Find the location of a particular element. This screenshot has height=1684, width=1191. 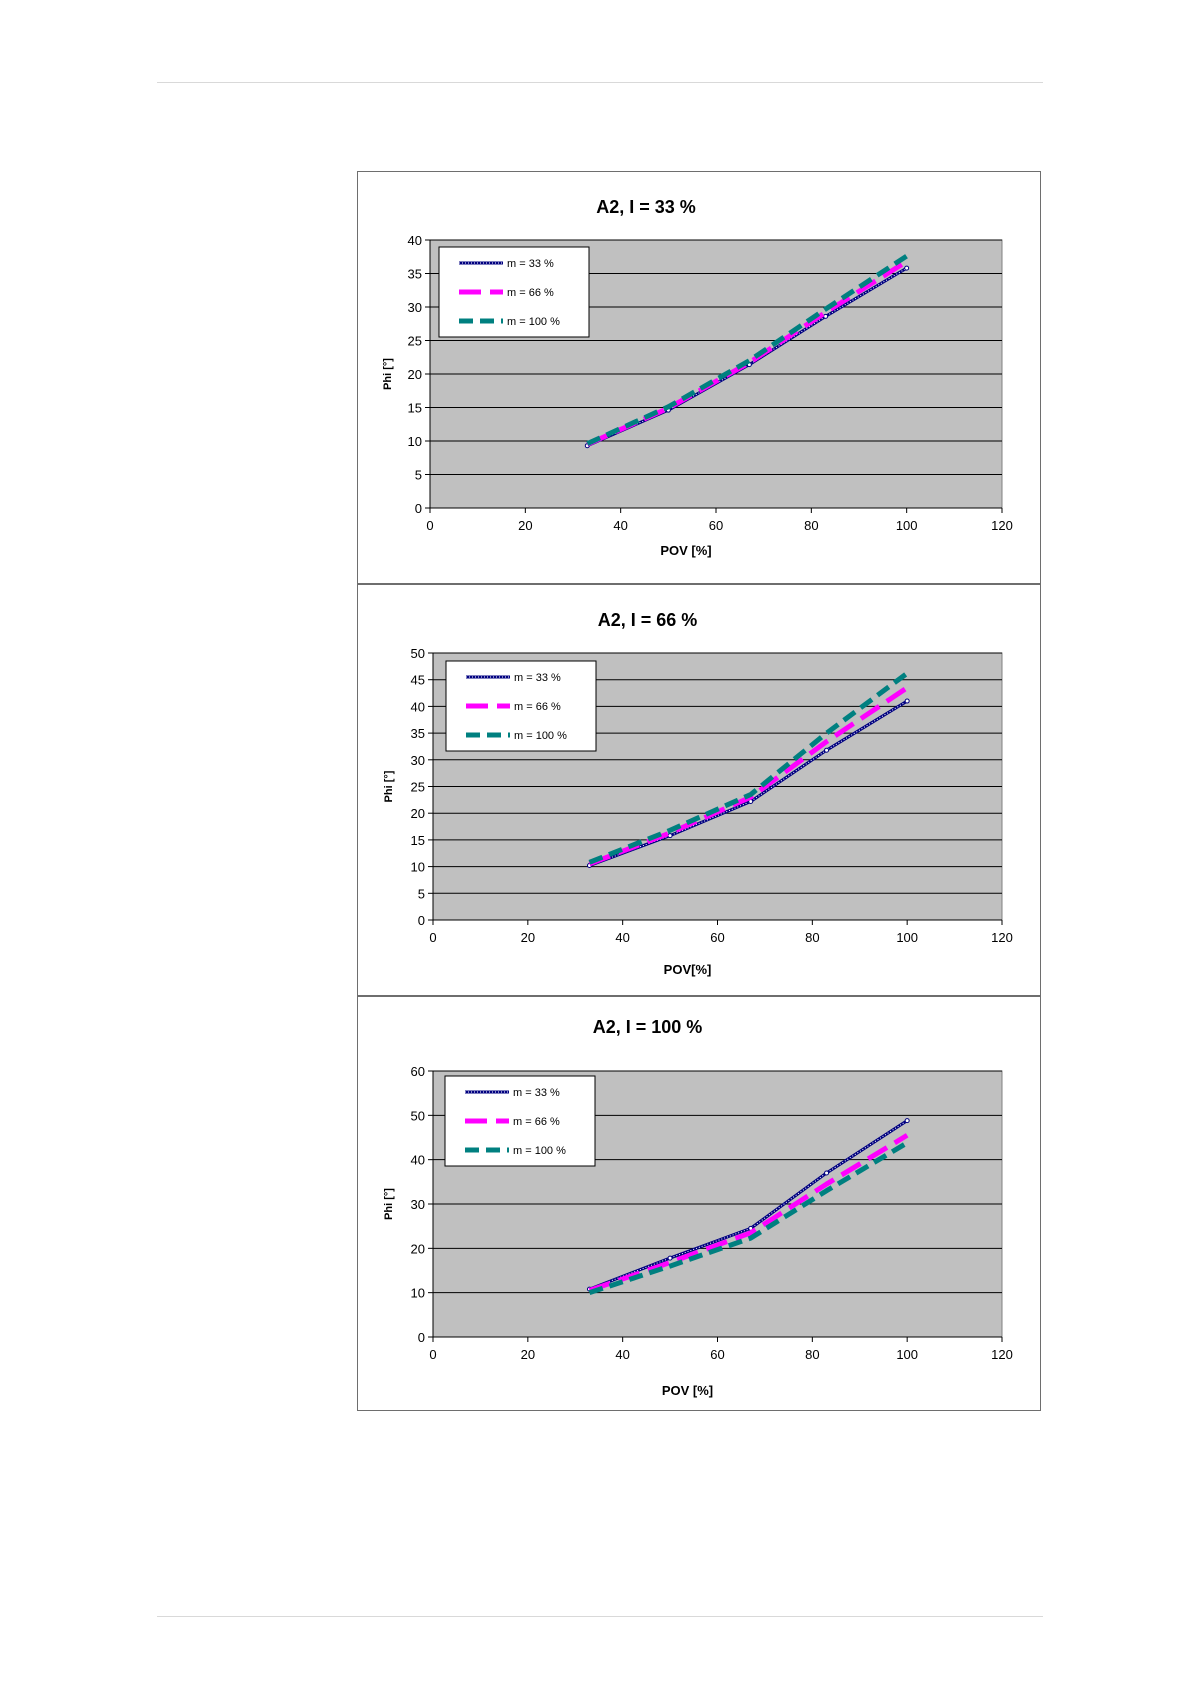

chart-3-xtick-label-0: 0 is located at coordinates (432, 1354).